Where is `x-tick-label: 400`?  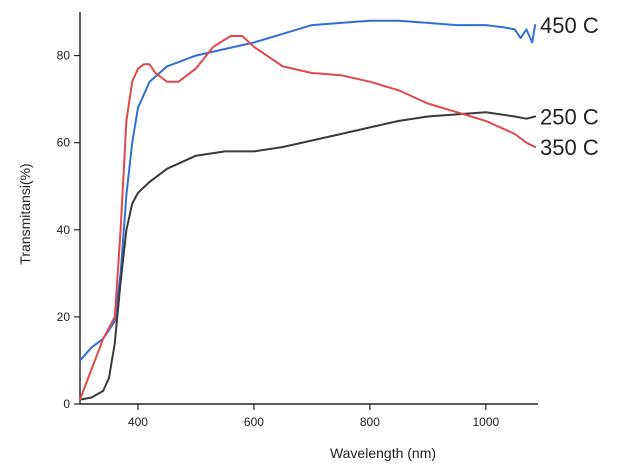
x-tick-label: 400 is located at coordinates (138, 422).